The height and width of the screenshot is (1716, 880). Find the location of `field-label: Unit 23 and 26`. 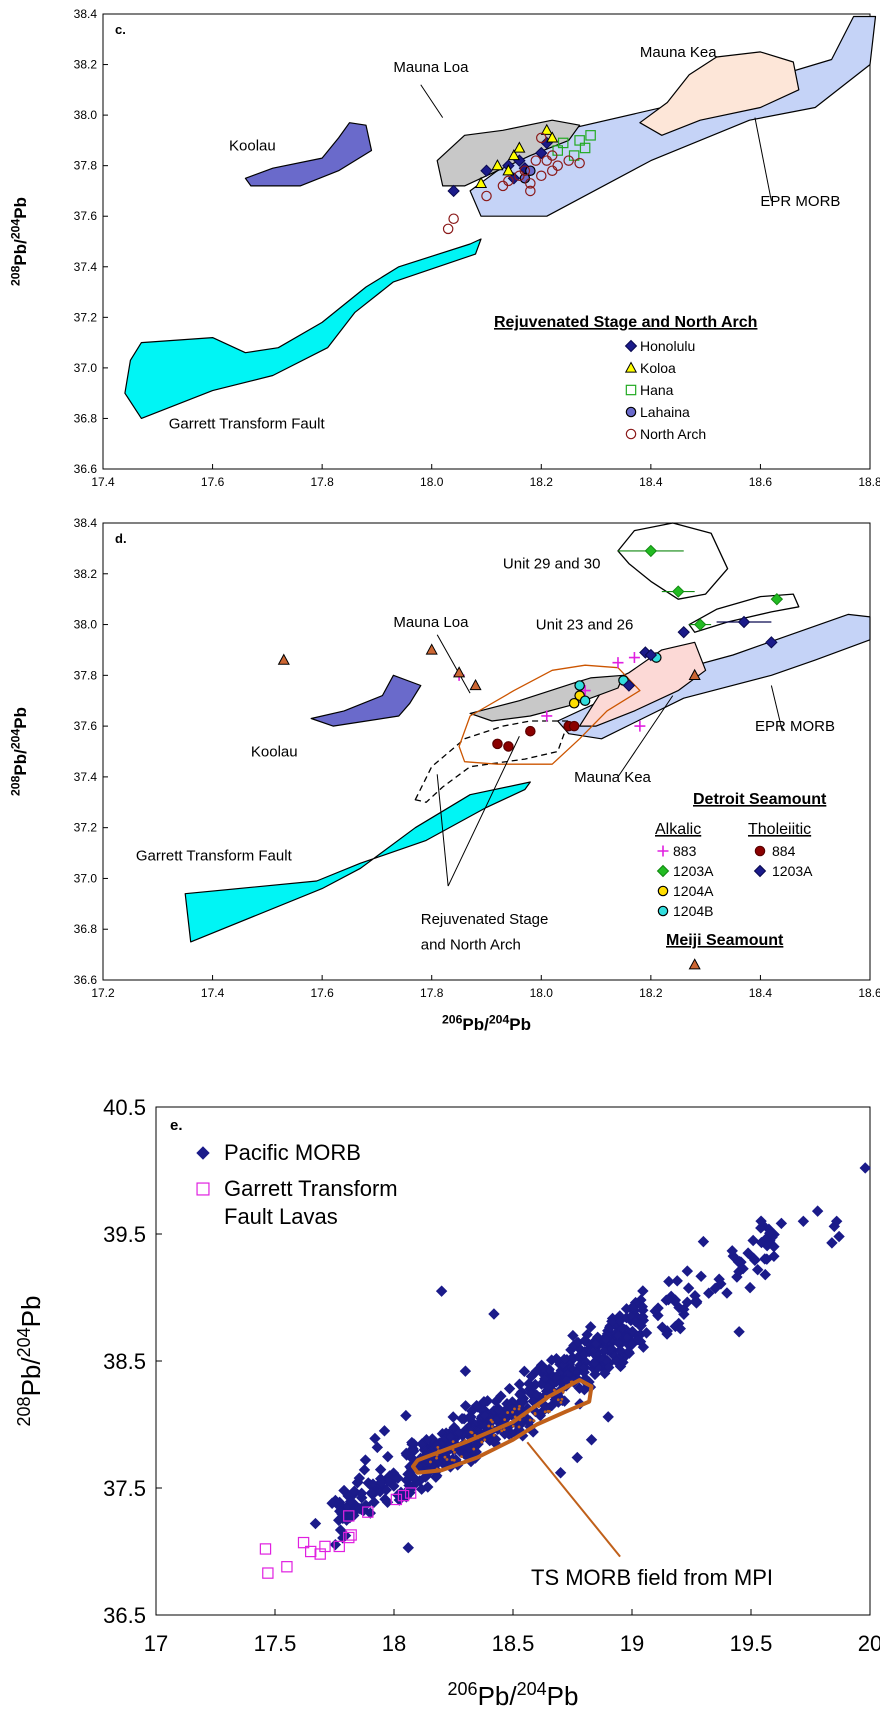

field-label: Unit 23 and 26 is located at coordinates (585, 625).